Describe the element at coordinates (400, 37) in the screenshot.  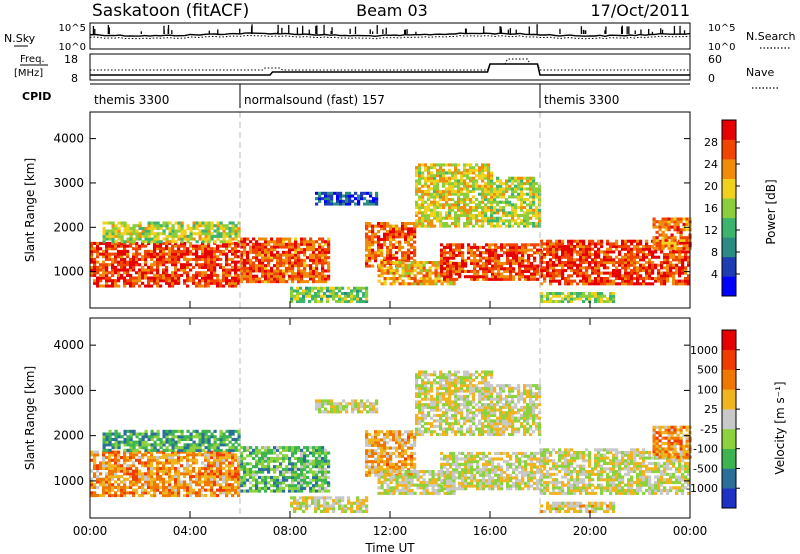
I see `nsky-panel: N.Sky 10^5 10^0 10^5 10^0 N.Search` at that location.